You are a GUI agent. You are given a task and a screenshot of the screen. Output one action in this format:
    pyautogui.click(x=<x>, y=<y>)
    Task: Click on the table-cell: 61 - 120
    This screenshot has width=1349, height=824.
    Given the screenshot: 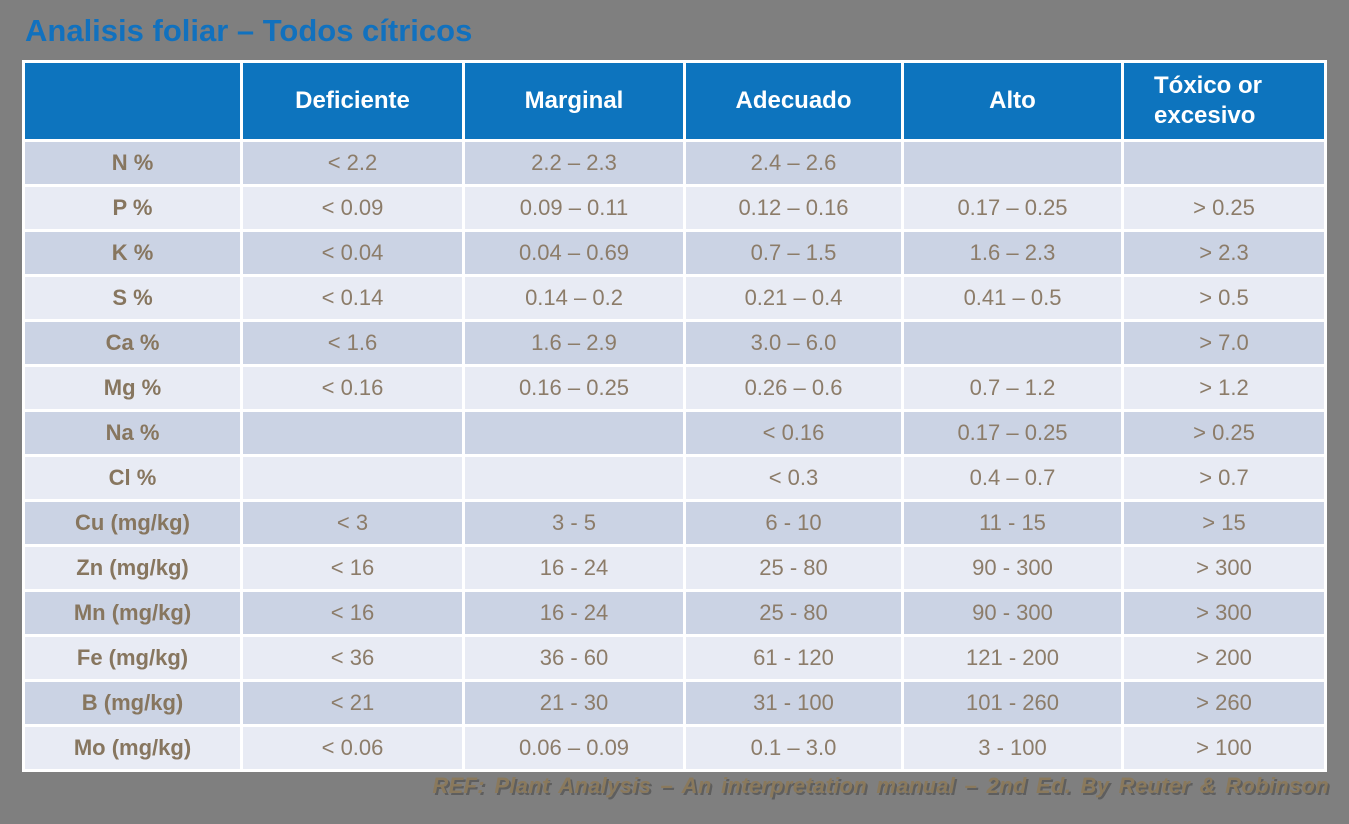 What is the action you would take?
    pyautogui.click(x=793, y=658)
    